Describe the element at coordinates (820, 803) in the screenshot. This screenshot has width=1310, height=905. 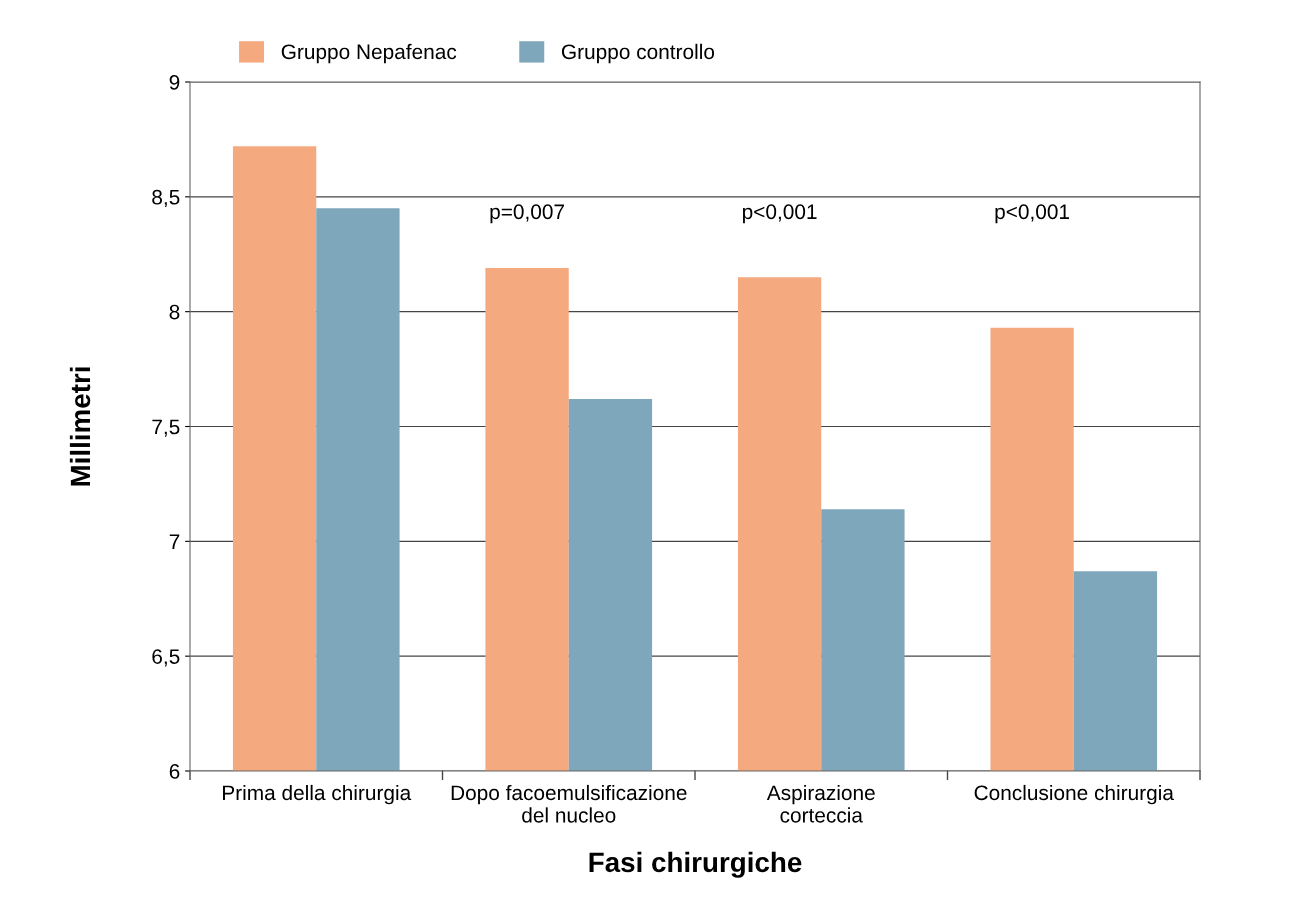
I see `x-tick-label: Aspirazione corteccia` at that location.